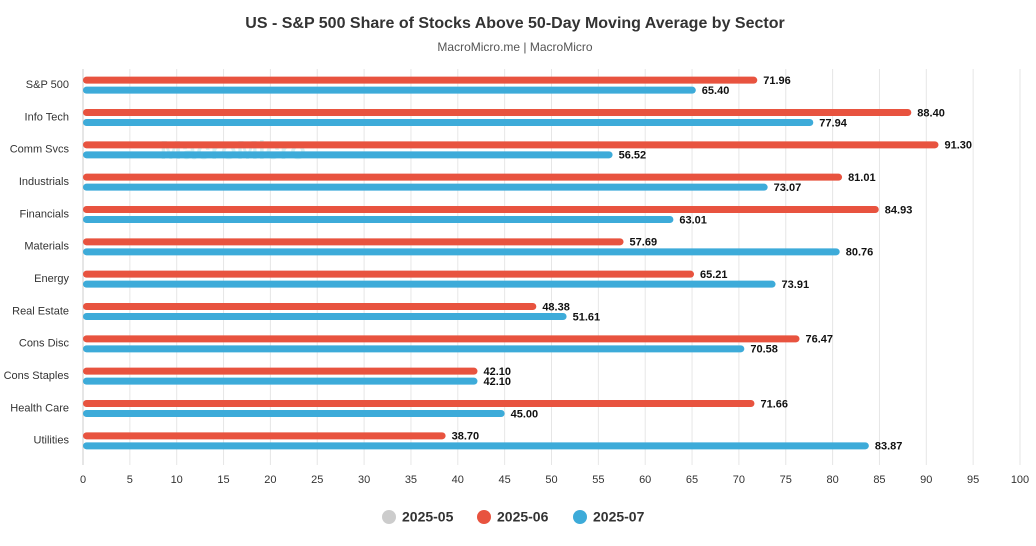 This screenshot has height=546, width=1036. What do you see at coordinates (879, 480) in the screenshot?
I see `x-tick-label: 85` at bounding box center [879, 480].